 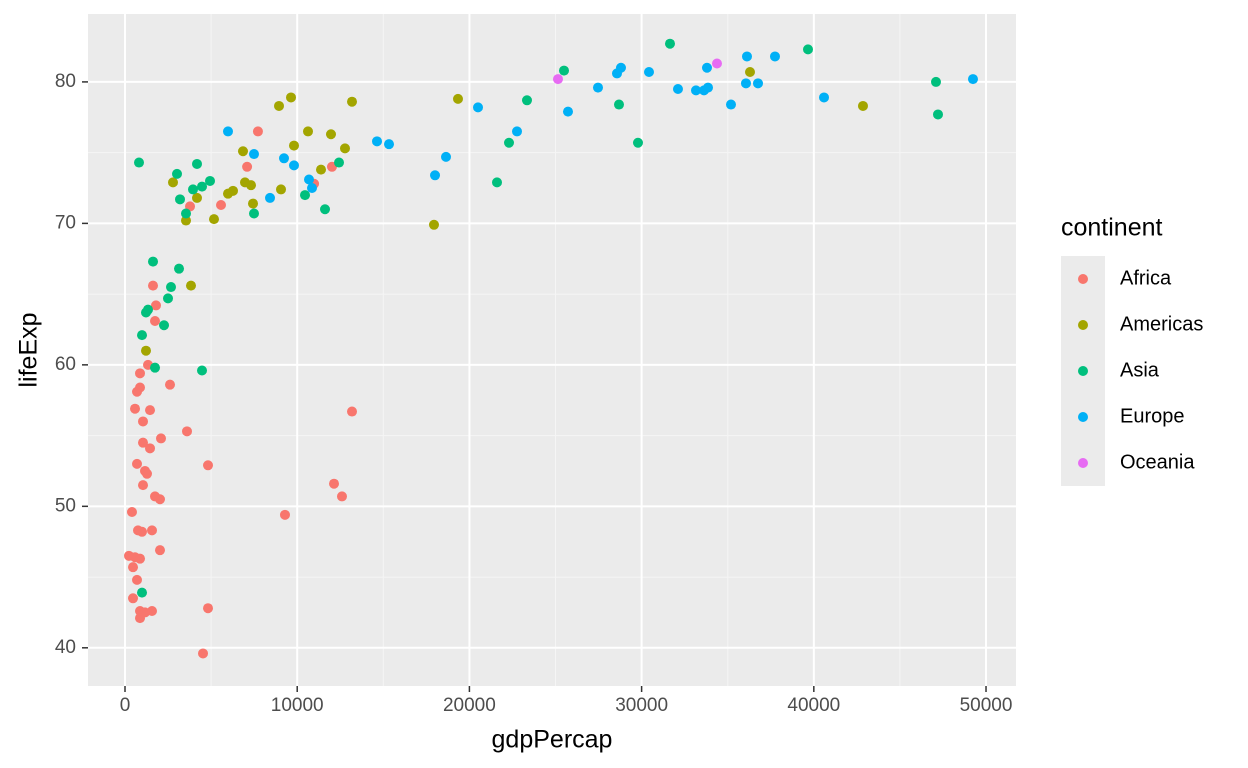 What do you see at coordinates (469, 705) in the screenshot?
I see `x-tick-label: 20000` at bounding box center [469, 705].